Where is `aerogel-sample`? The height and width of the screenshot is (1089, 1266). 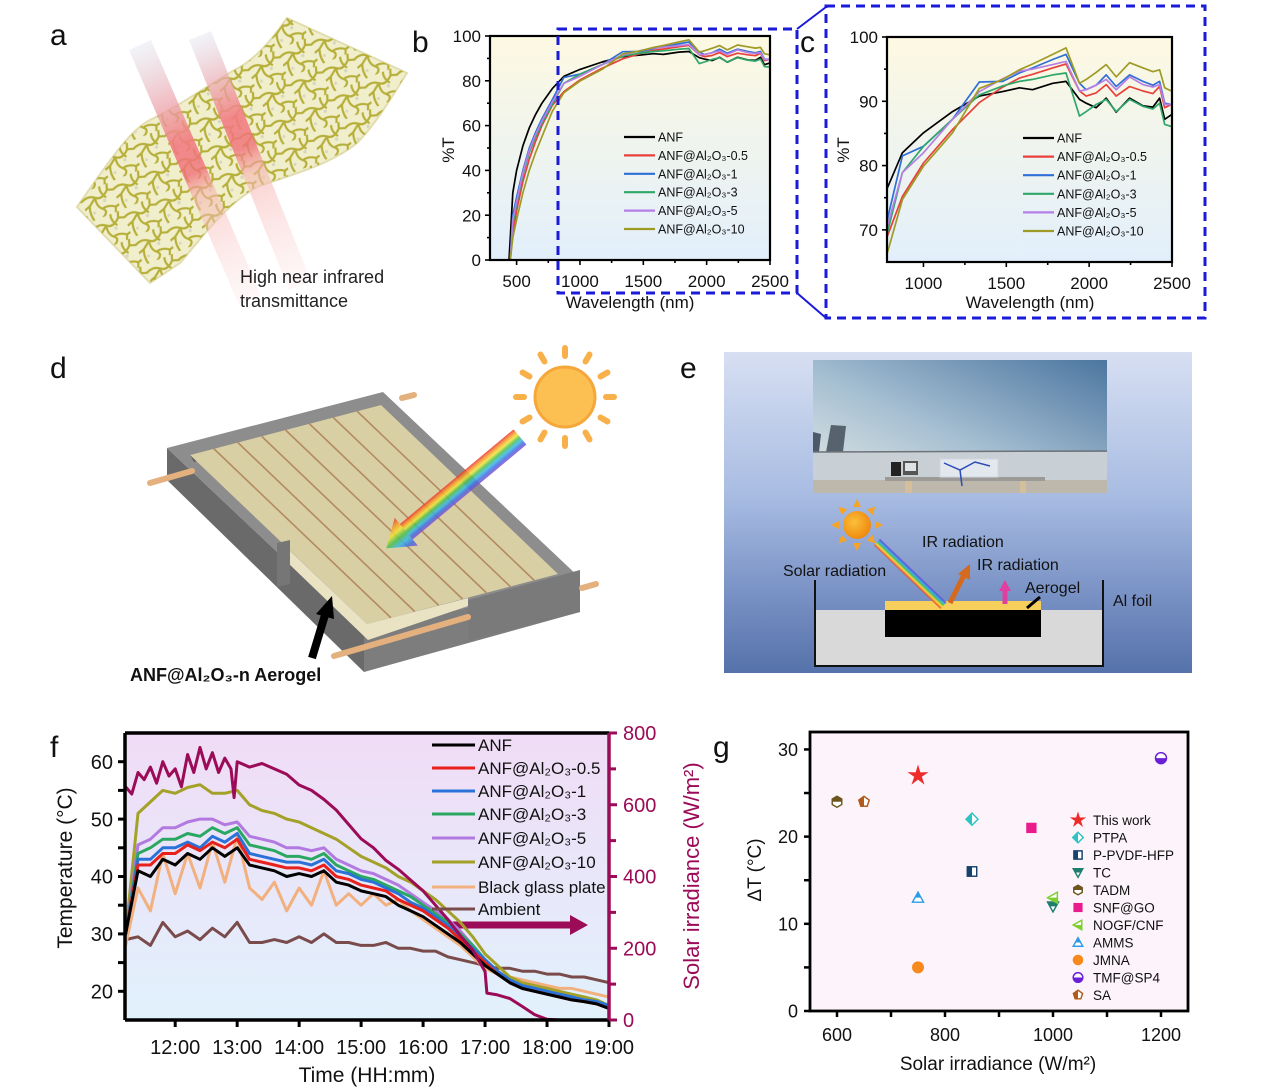
aerogel-sample is located at coordinates (963, 605).